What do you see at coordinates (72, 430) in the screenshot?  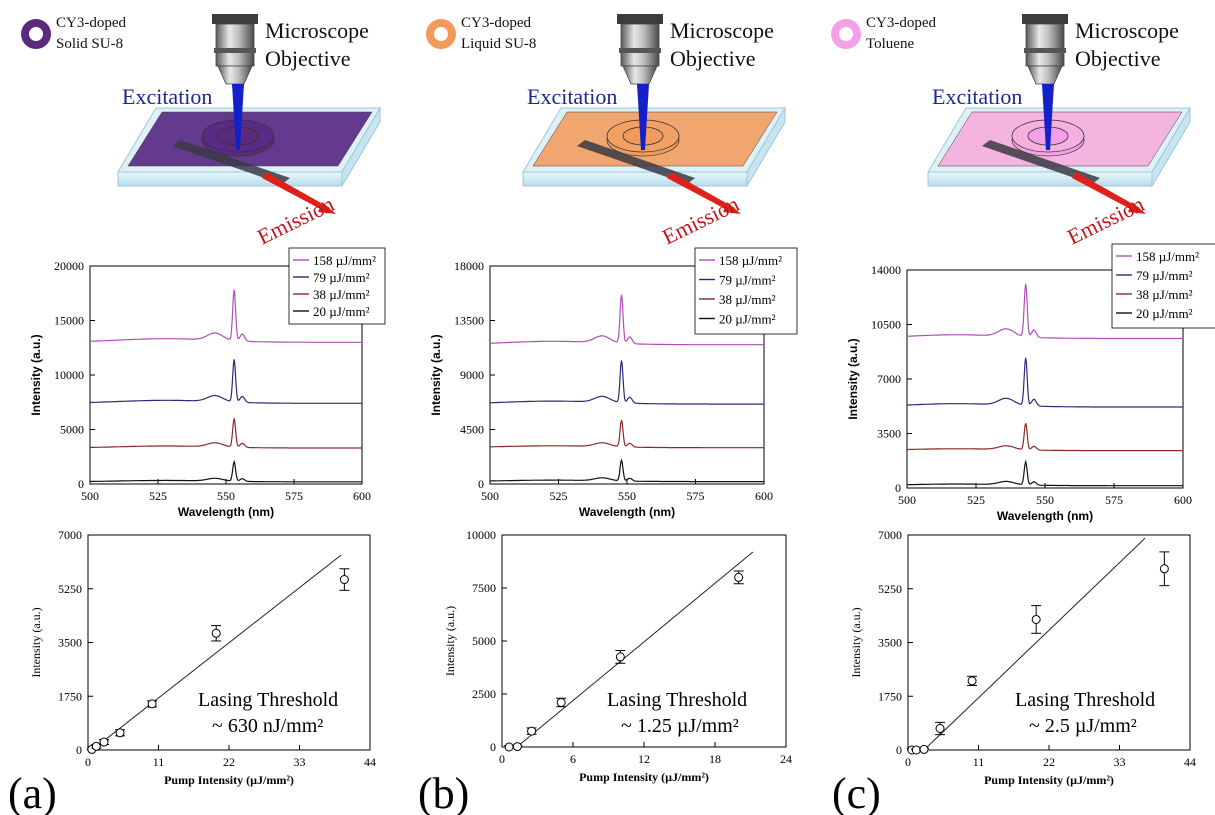 I see `y-tick-label: 5000` at bounding box center [72, 430].